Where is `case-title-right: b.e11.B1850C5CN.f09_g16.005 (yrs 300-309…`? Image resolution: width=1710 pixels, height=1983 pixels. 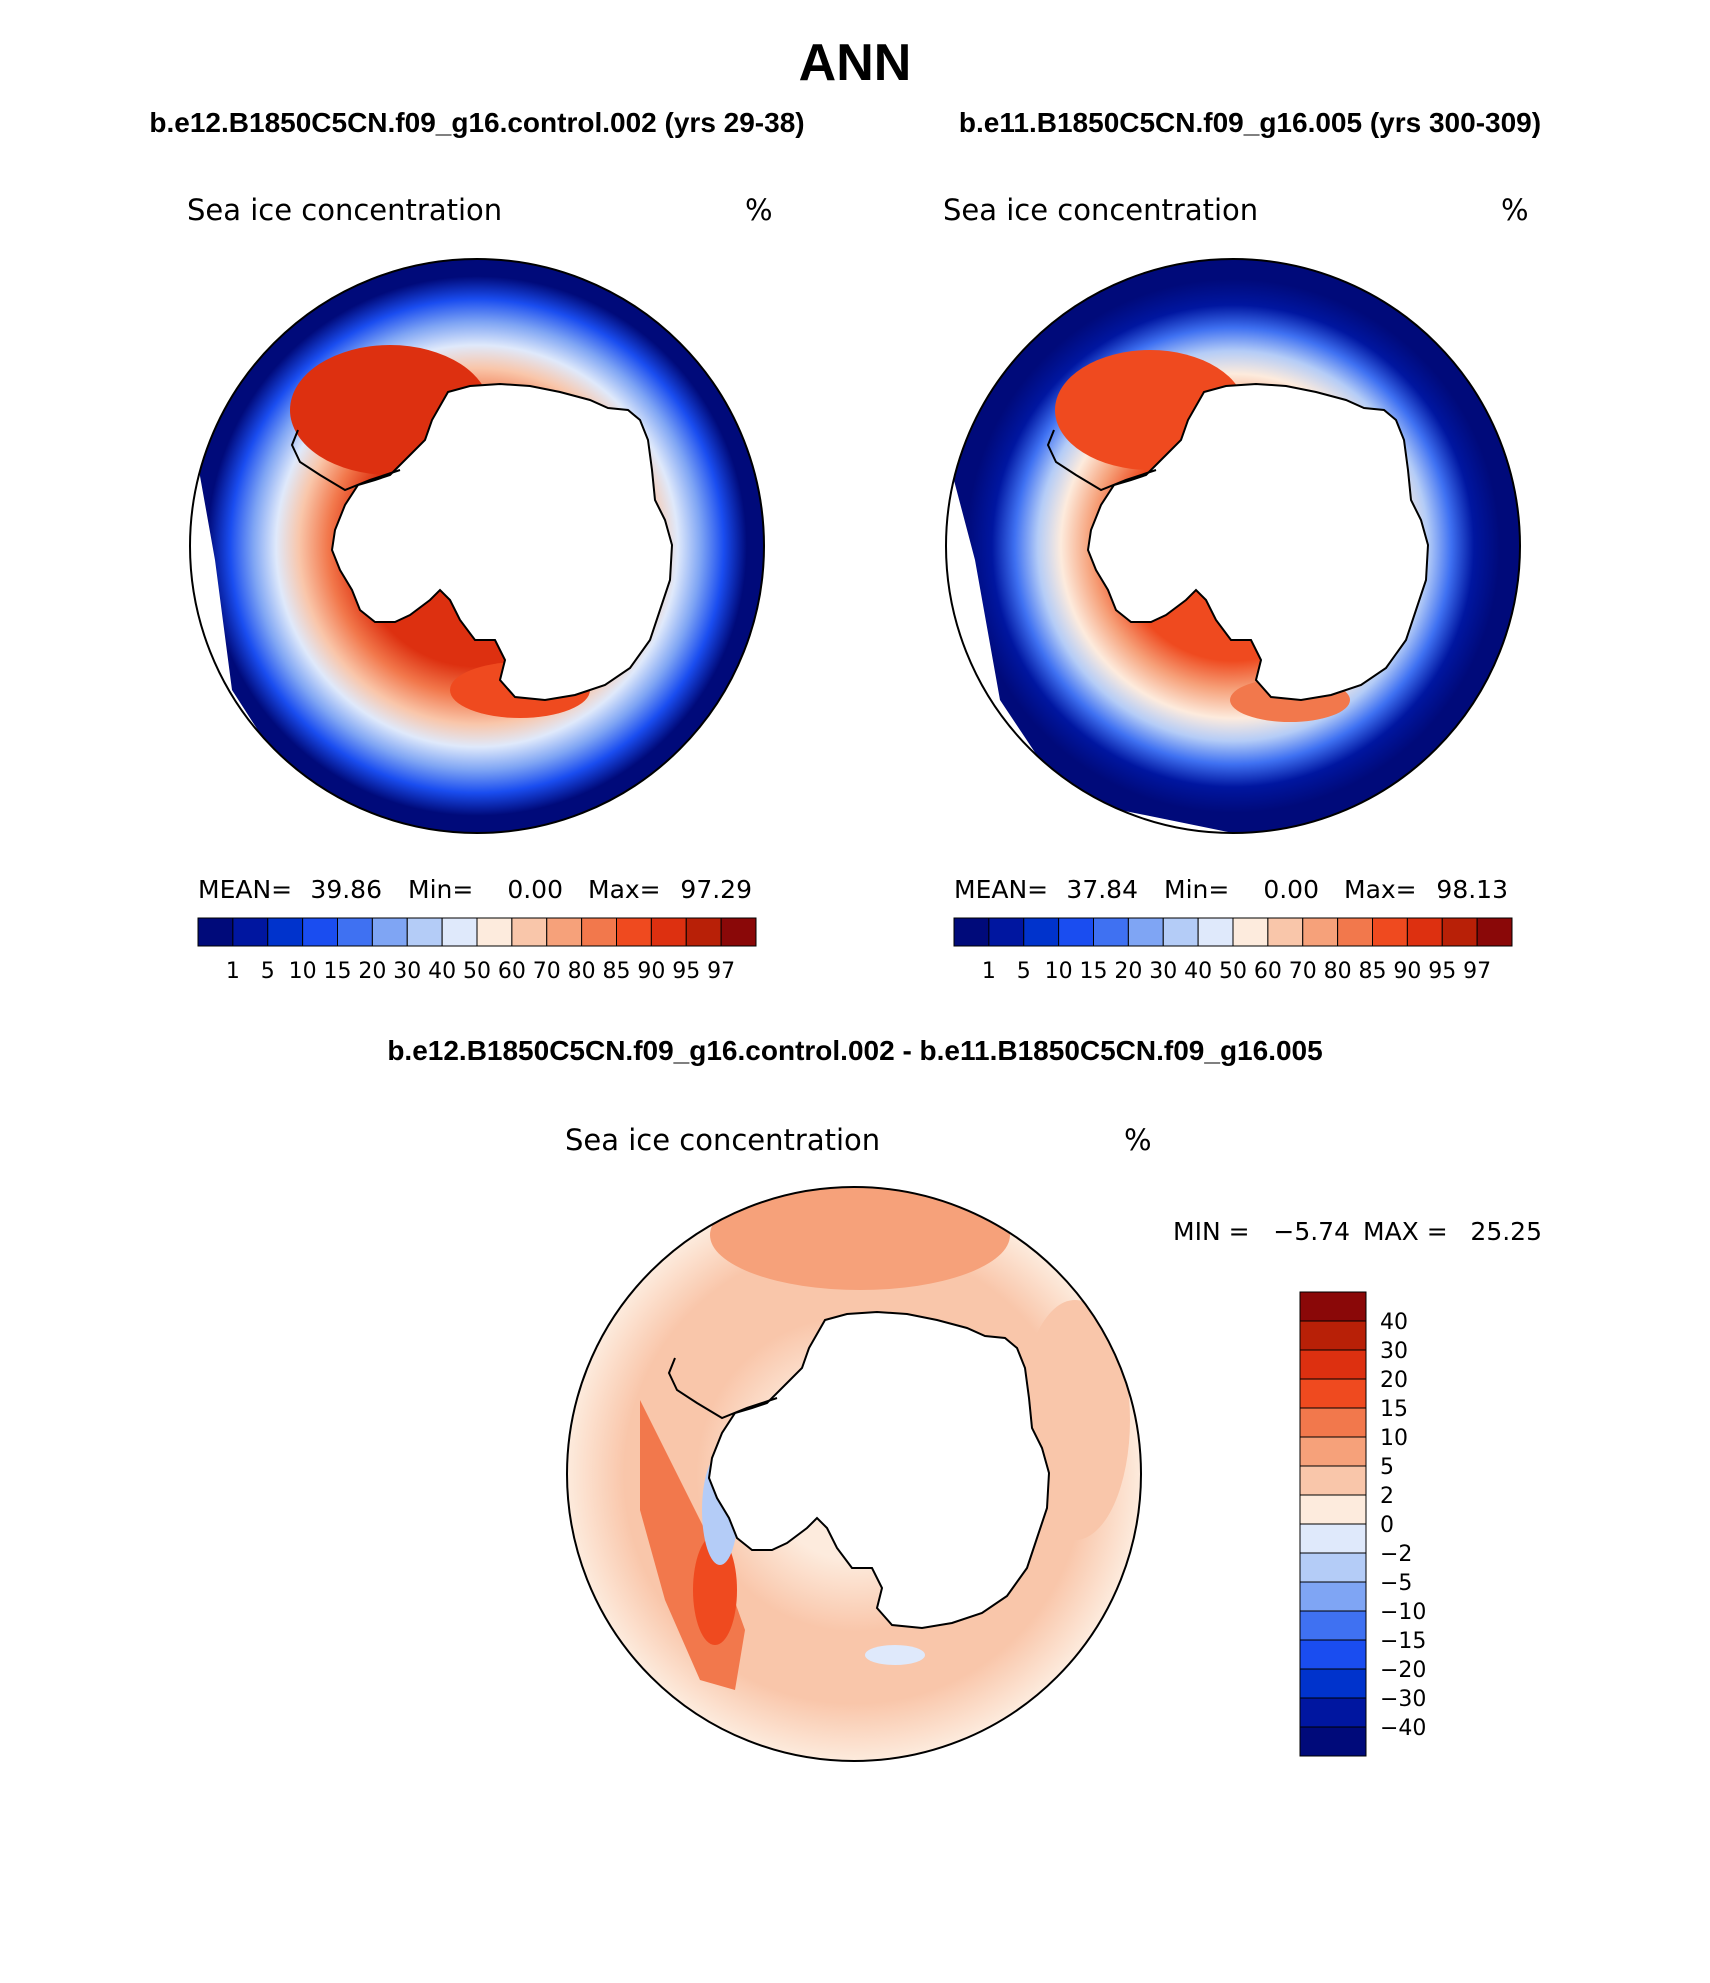
case-title-right: b.e11.B1850C5CN.f09_g16.005 (yrs 300-309… is located at coordinates (1250, 122).